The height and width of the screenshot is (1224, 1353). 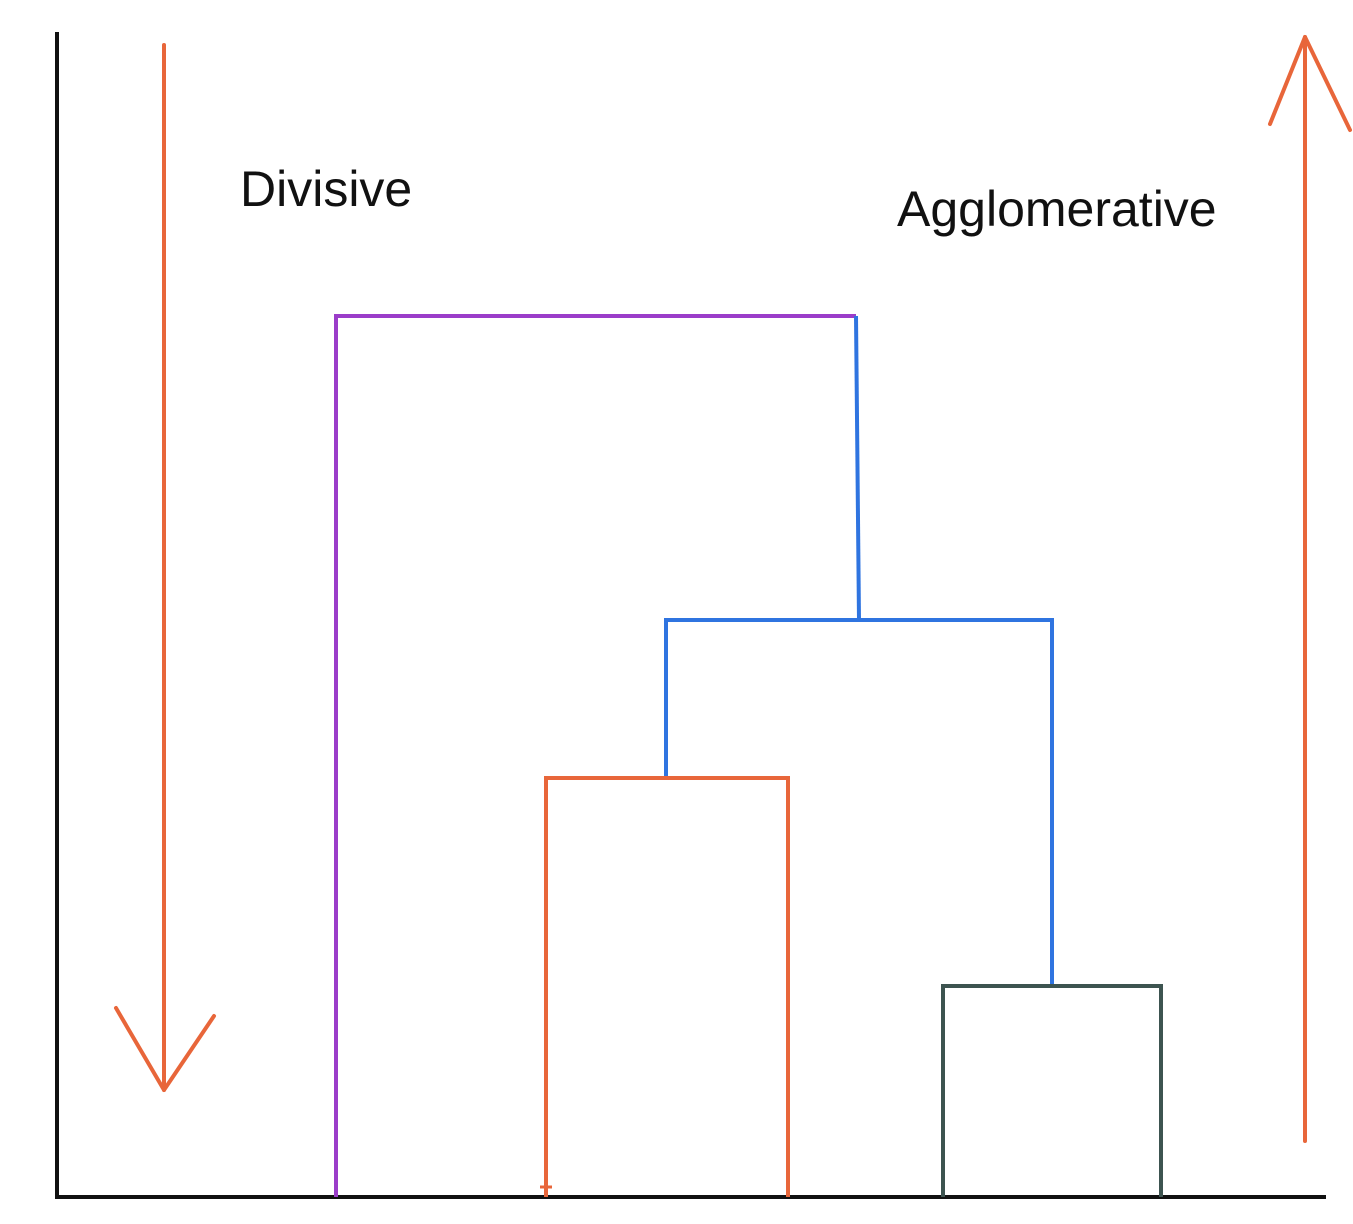 What do you see at coordinates (165, 567) in the screenshot?
I see `arrow-down-icon` at bounding box center [165, 567].